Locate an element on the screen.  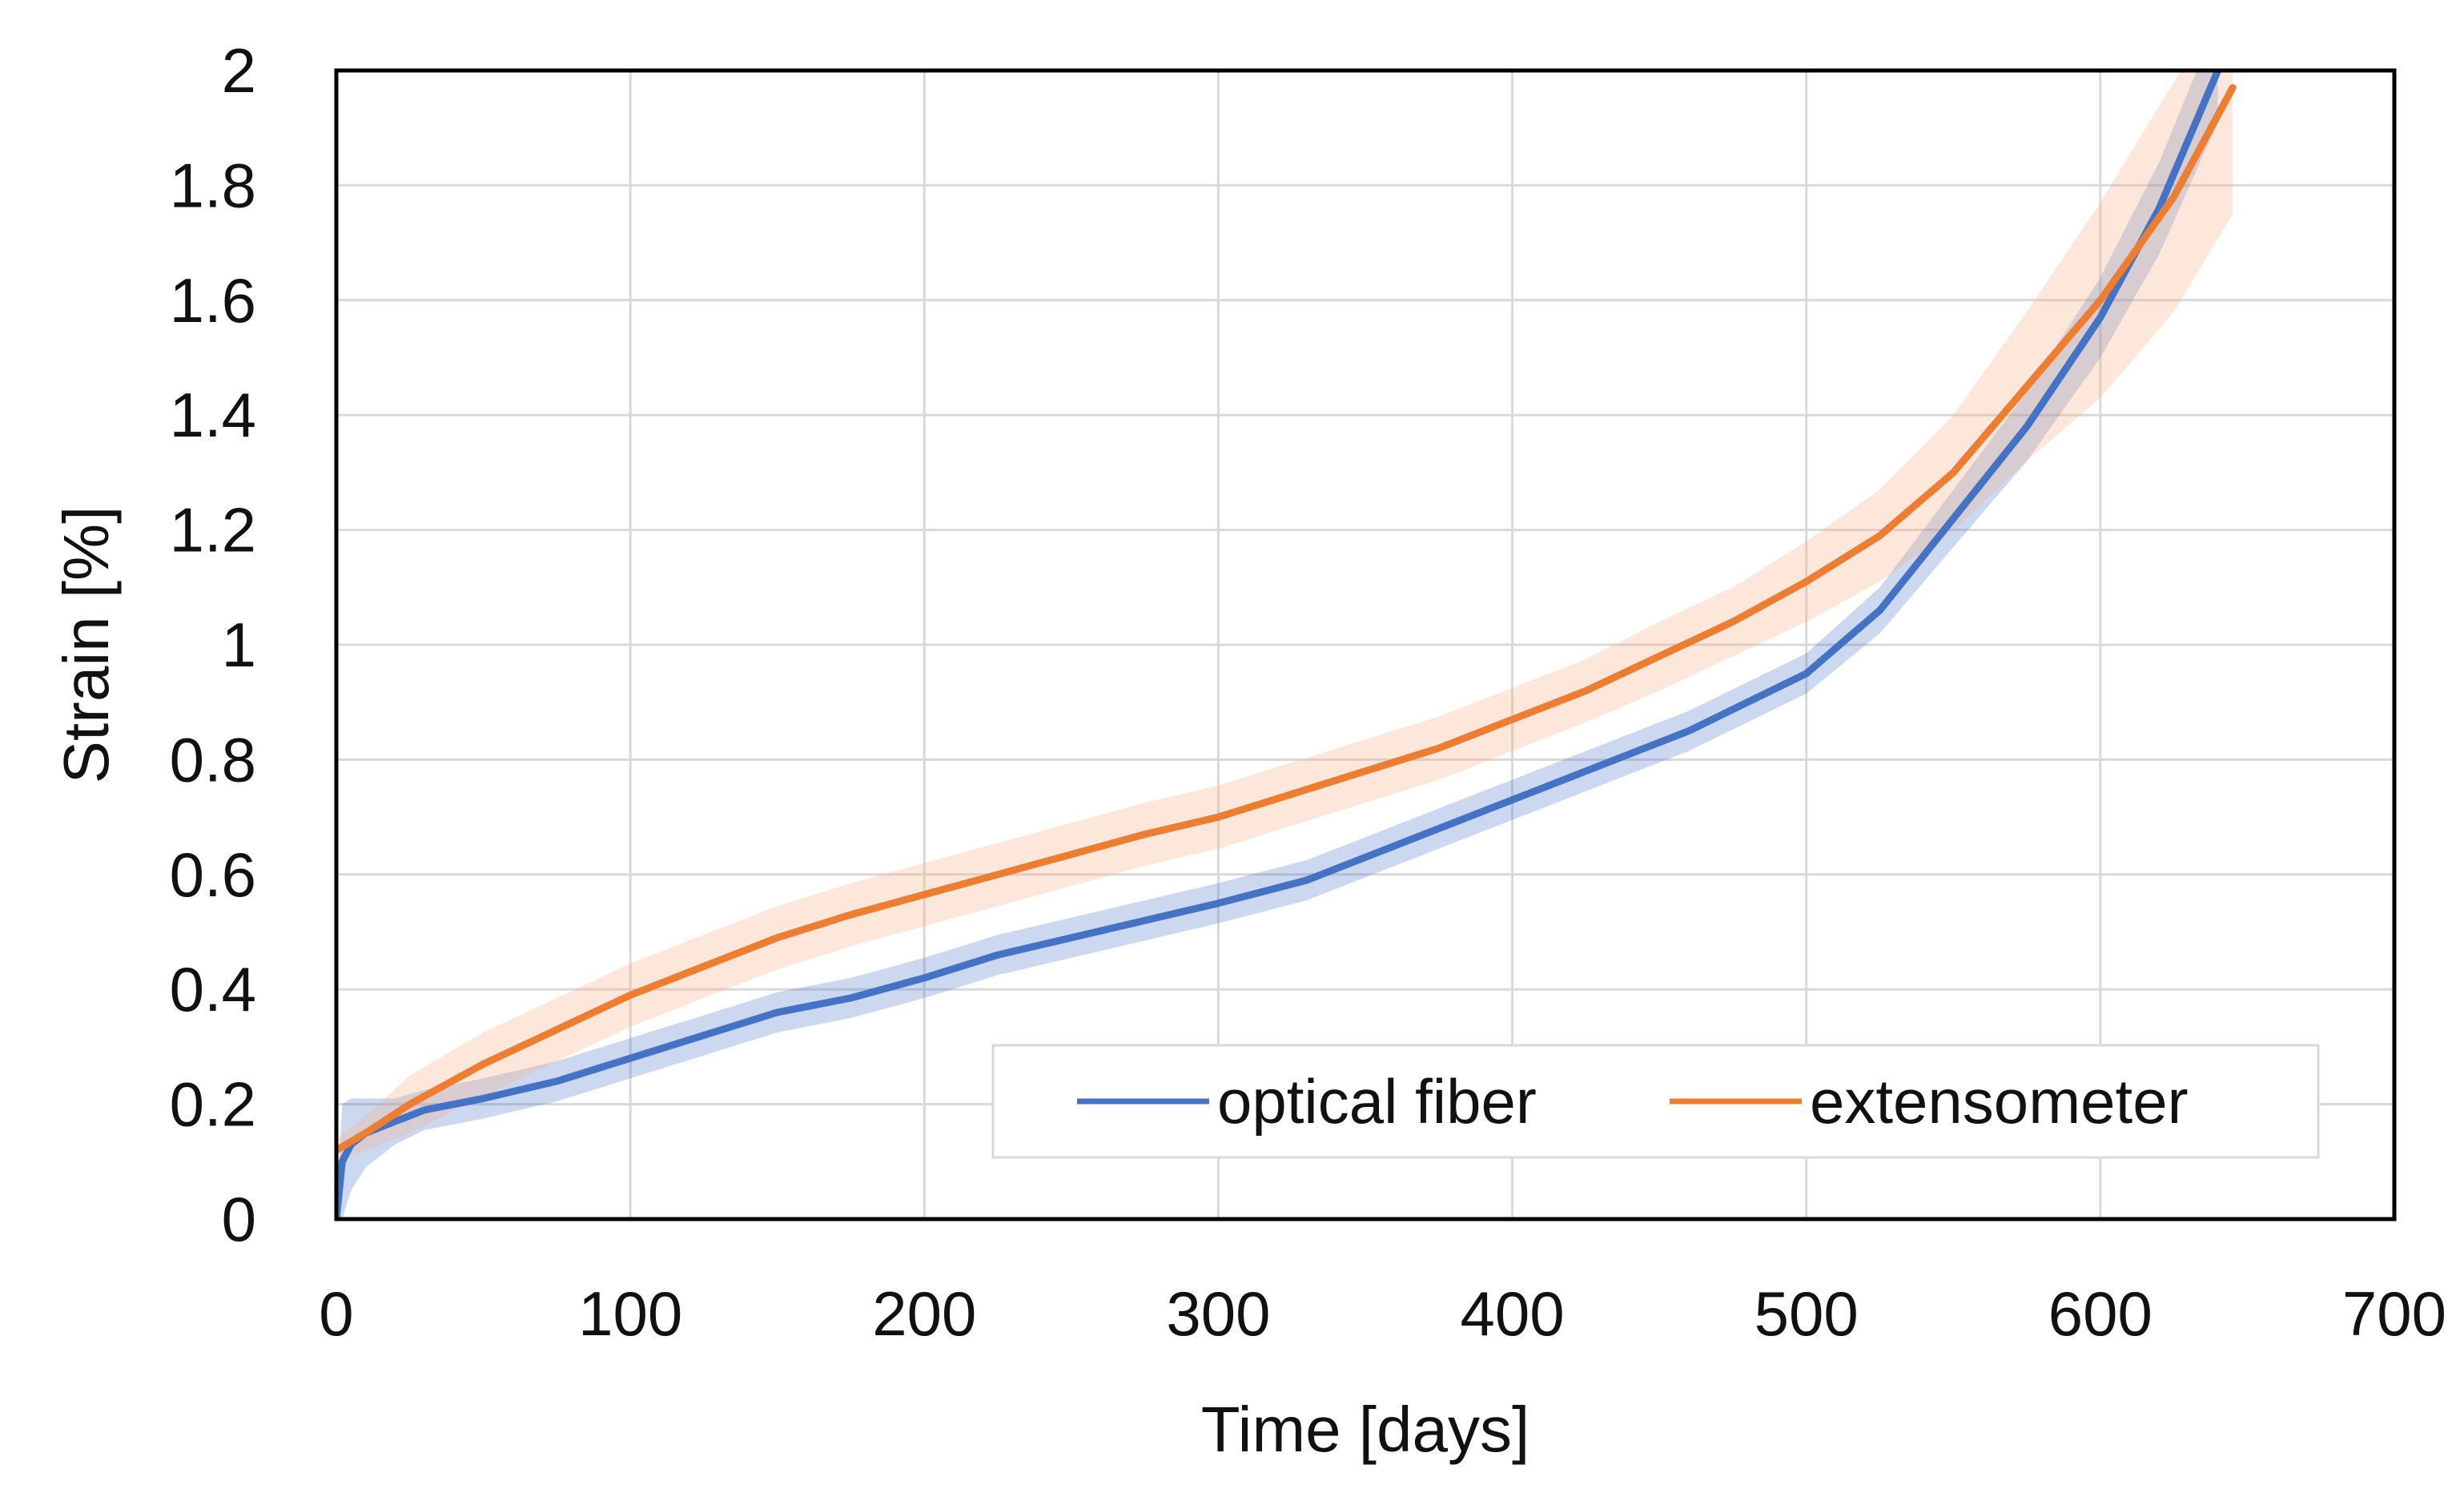
x-tick-label: 200 is located at coordinates (924, 1313).